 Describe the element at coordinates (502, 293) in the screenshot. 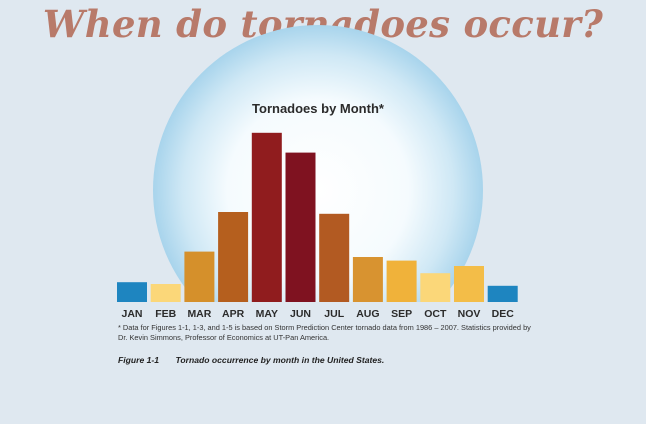

I see `bar-dec` at that location.